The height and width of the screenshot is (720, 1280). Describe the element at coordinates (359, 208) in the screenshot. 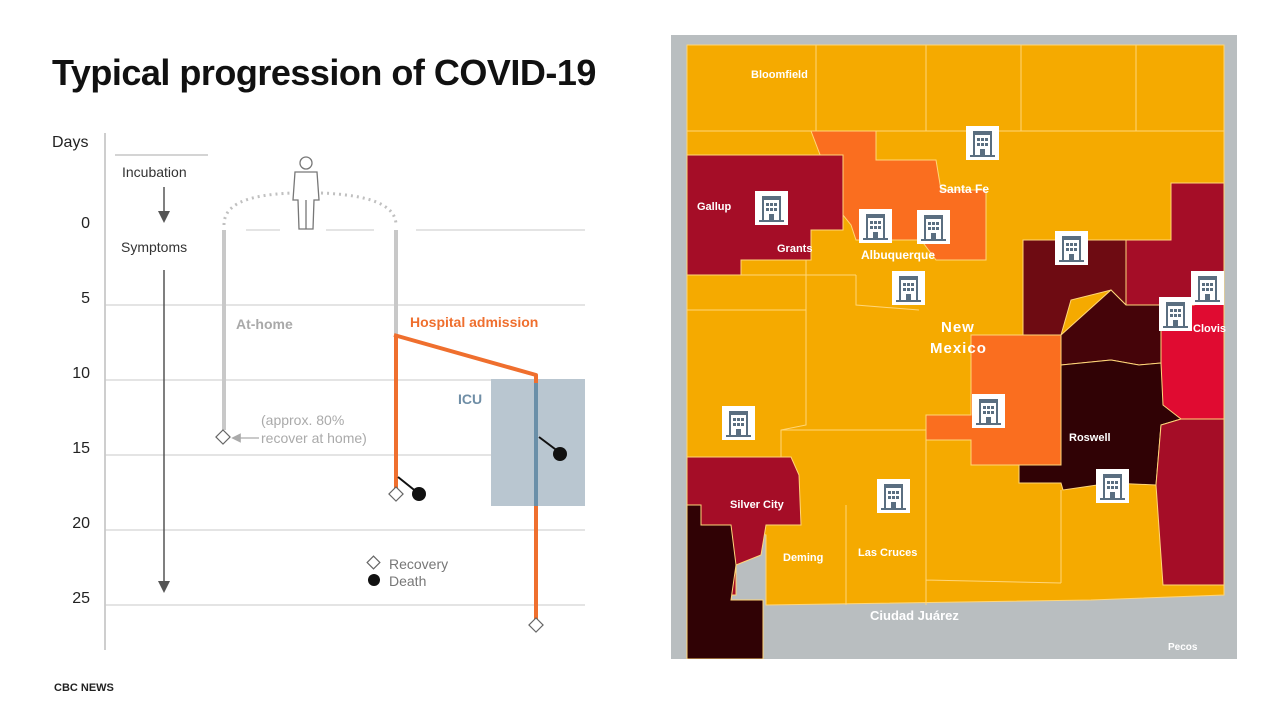

I see `hospital-dotted-arc` at that location.